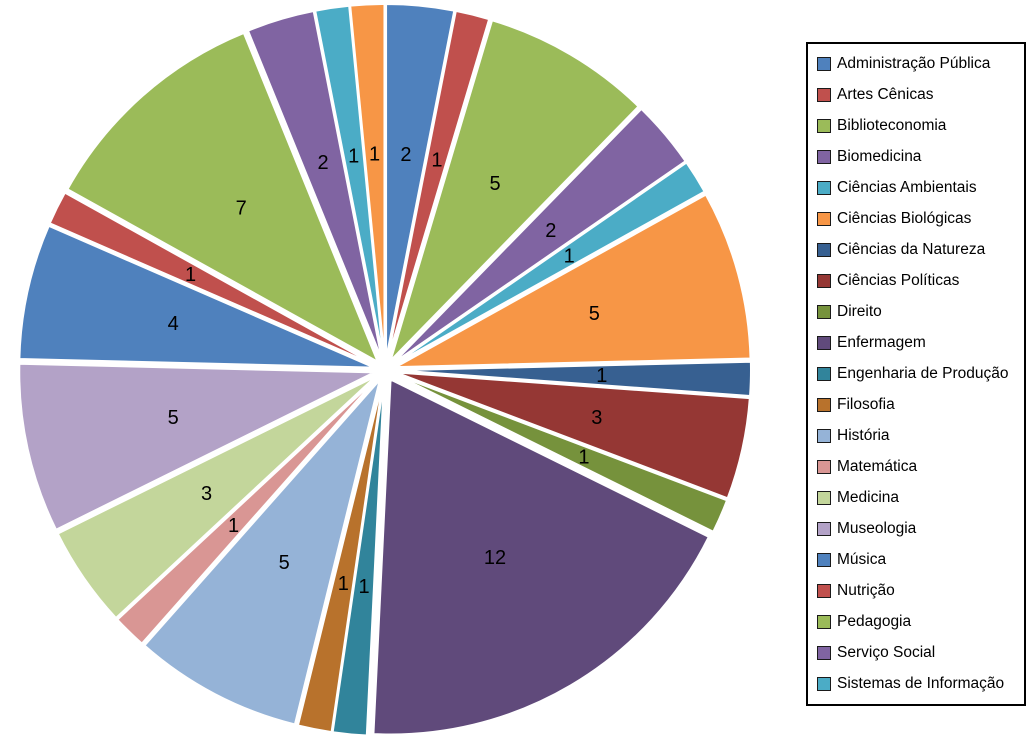 Image resolution: width=1032 pixels, height=742 pixels. Describe the element at coordinates (920, 405) in the screenshot. I see `legend-item: Filosofia` at that location.